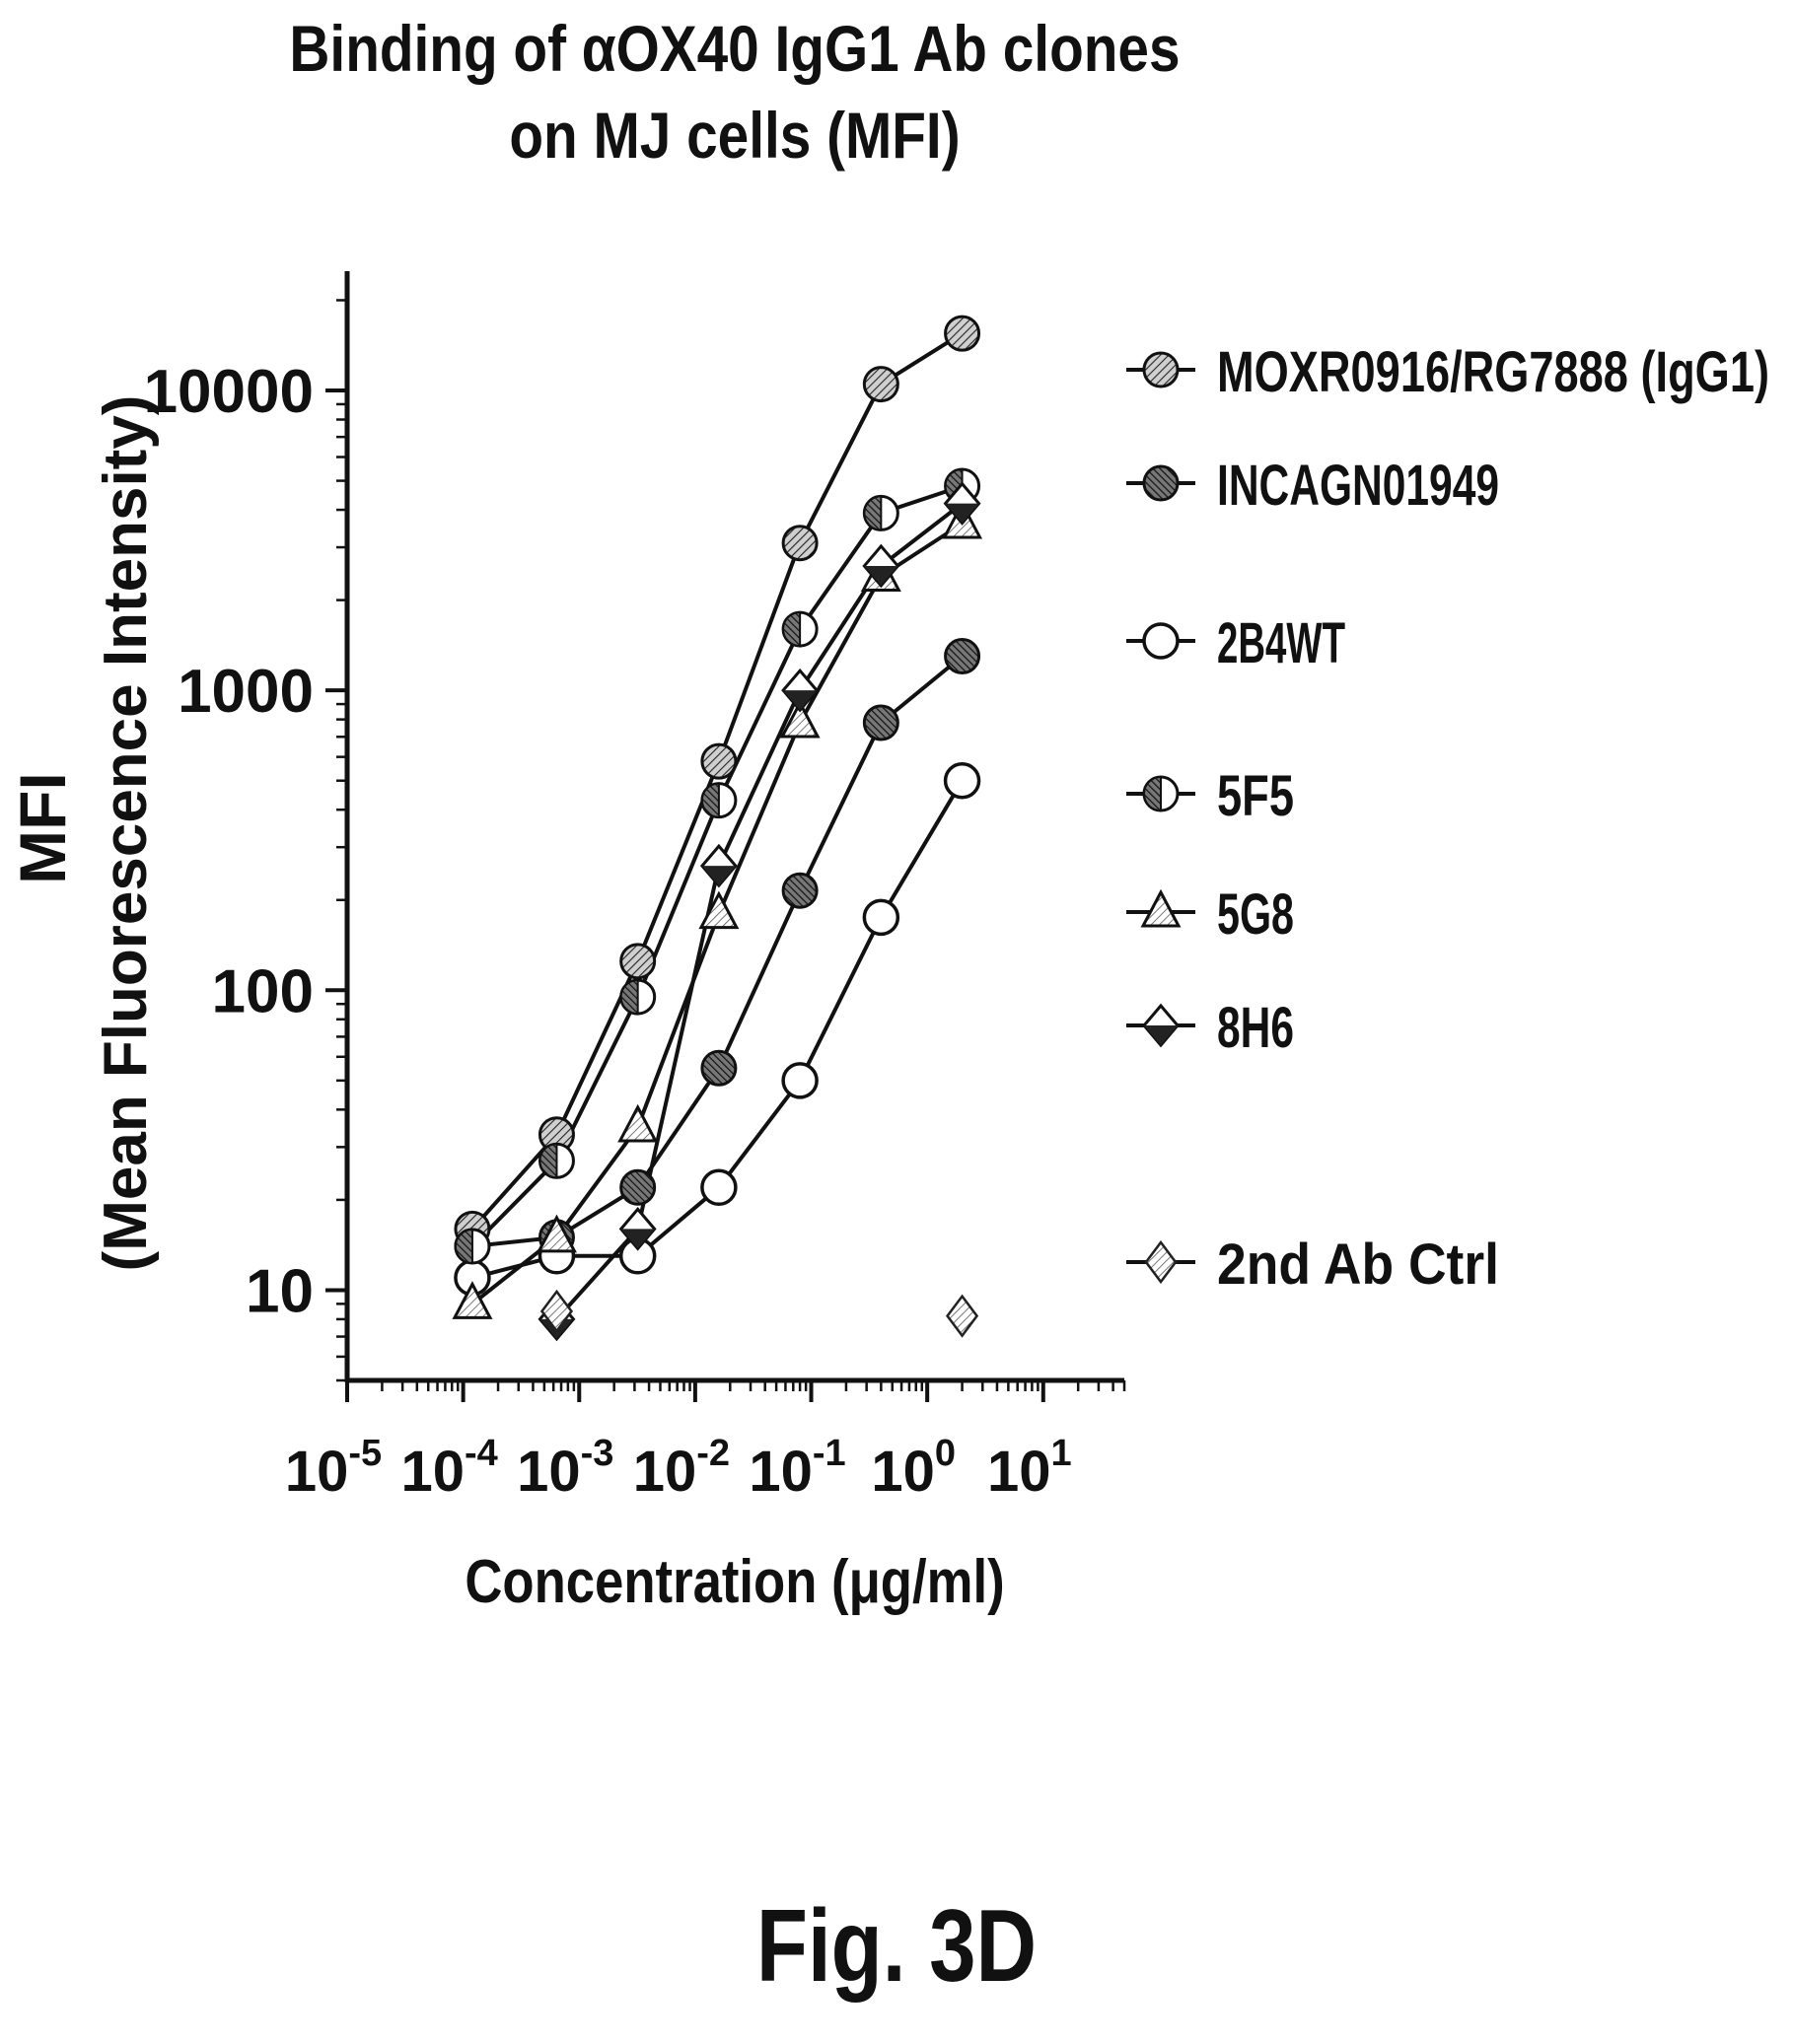  Describe the element at coordinates (1493, 372) in the screenshot. I see `legend-label: MOXR0916/RG7888 (IgG1)` at that location.